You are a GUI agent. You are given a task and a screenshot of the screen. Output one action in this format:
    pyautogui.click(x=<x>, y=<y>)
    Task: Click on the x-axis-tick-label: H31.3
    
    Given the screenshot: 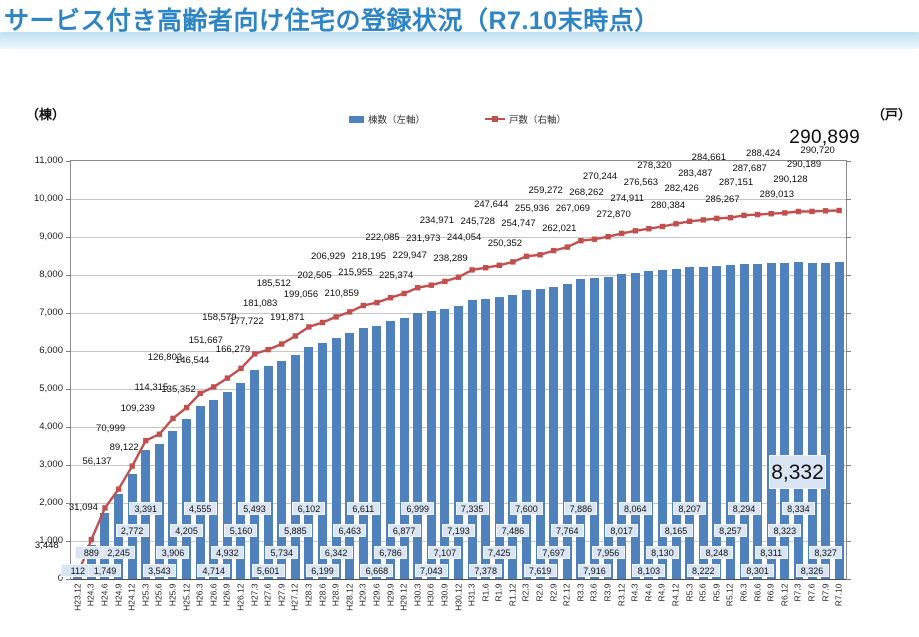 What is the action you would take?
    pyautogui.click(x=471, y=595)
    